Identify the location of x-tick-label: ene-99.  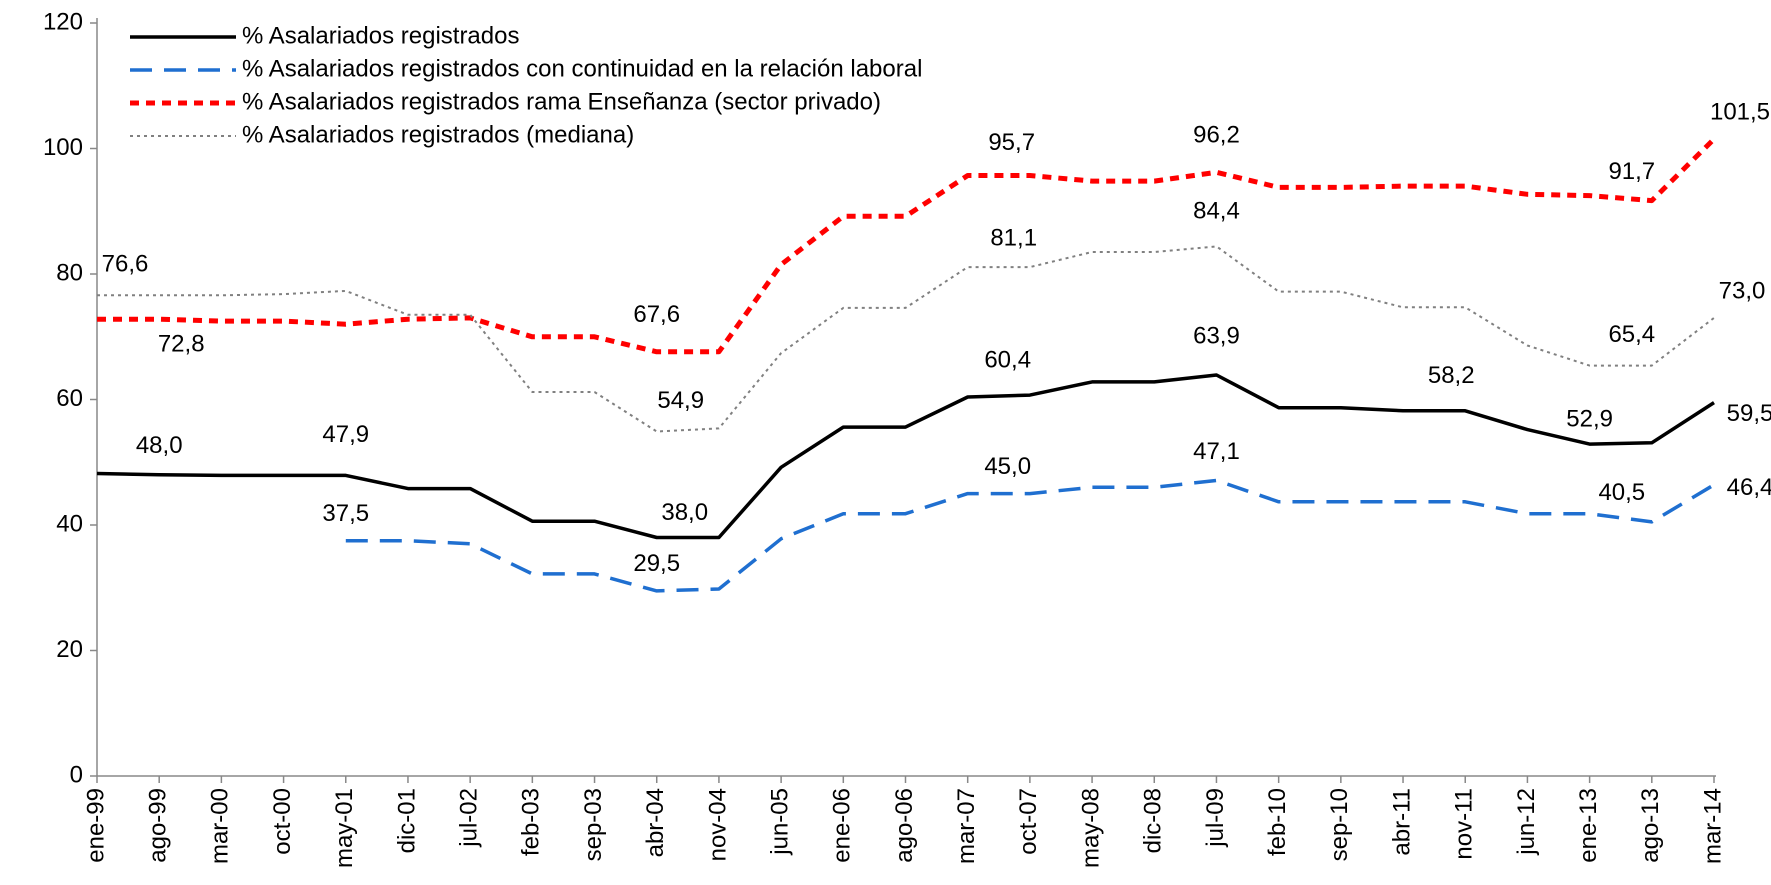
(95, 825).